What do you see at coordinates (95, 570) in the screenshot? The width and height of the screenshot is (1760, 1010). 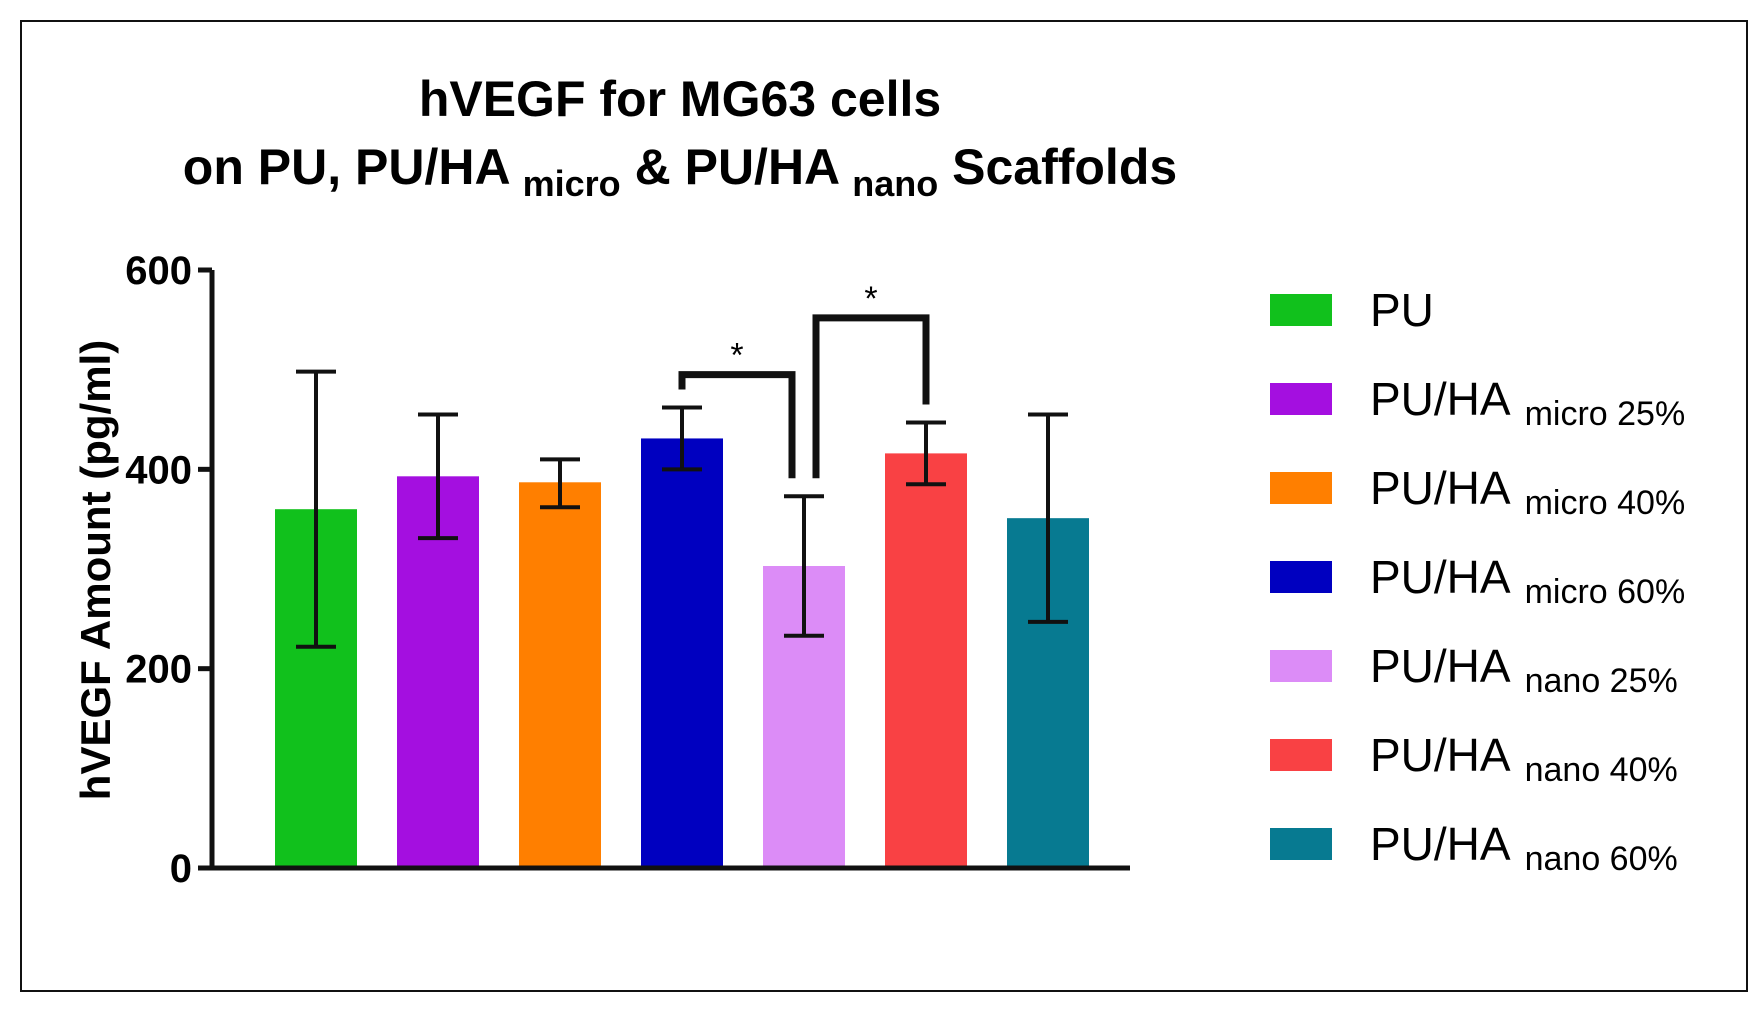 I see `y-axis-label: hVEGF Amount (pg/ml)` at bounding box center [95, 570].